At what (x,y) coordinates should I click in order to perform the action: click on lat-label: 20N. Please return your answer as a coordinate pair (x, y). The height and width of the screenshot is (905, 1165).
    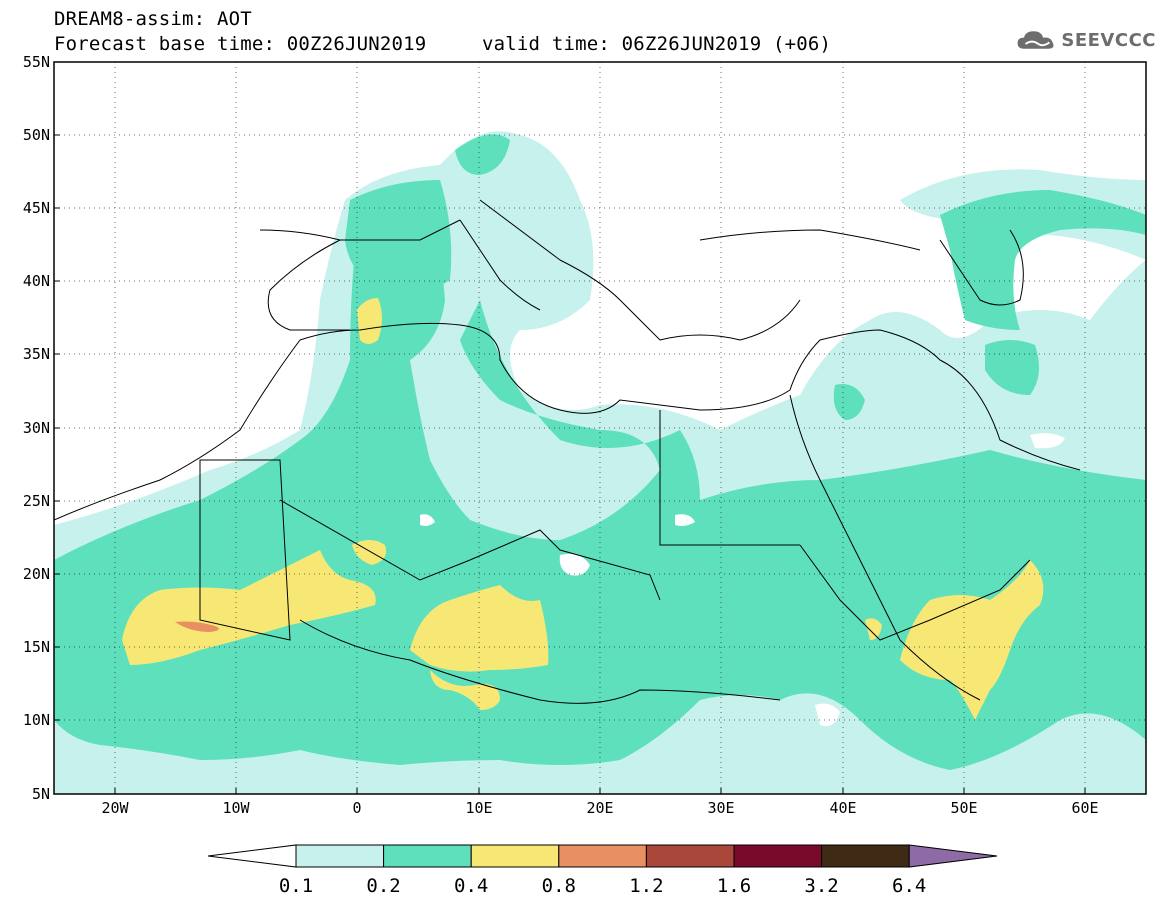
    Looking at the image, I should click on (36, 574).